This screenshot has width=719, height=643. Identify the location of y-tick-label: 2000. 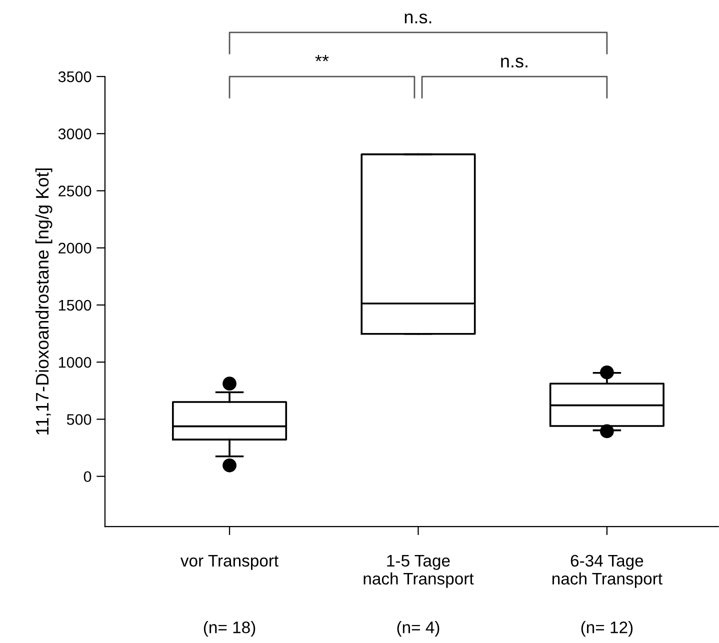
(75, 248).